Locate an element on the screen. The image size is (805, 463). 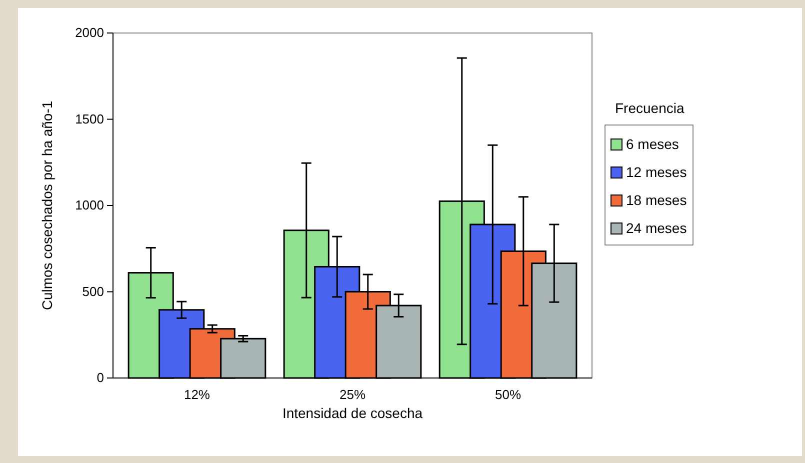
legend-label: 24 meses is located at coordinates (656, 228).